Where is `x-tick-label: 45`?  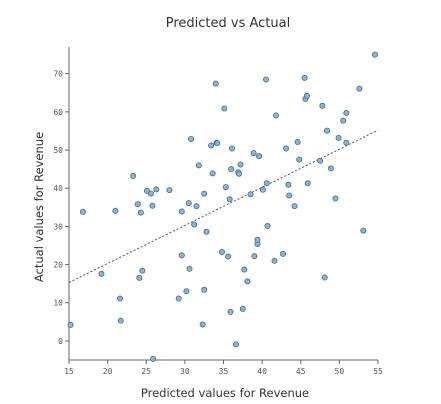 x-tick-label: 45 is located at coordinates (301, 371).